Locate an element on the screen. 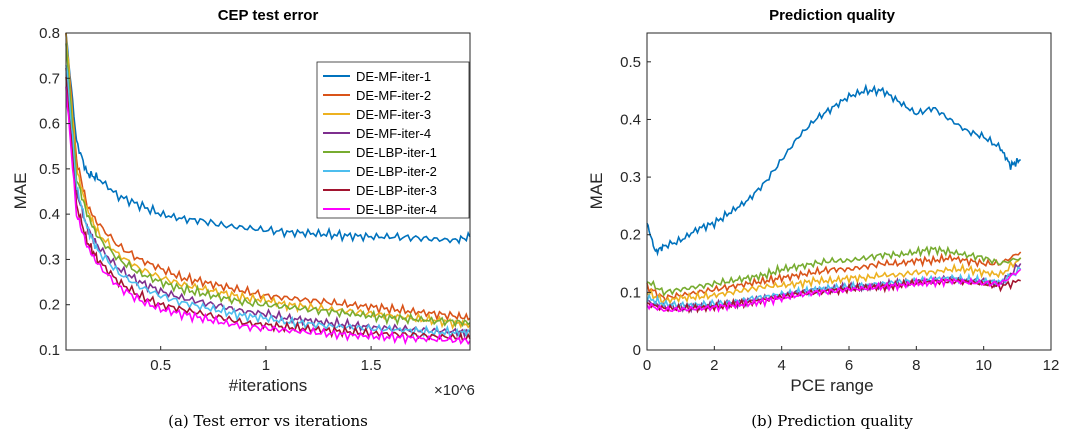 This screenshot has height=435, width=1065. x-tick-label: 6 is located at coordinates (849, 365).